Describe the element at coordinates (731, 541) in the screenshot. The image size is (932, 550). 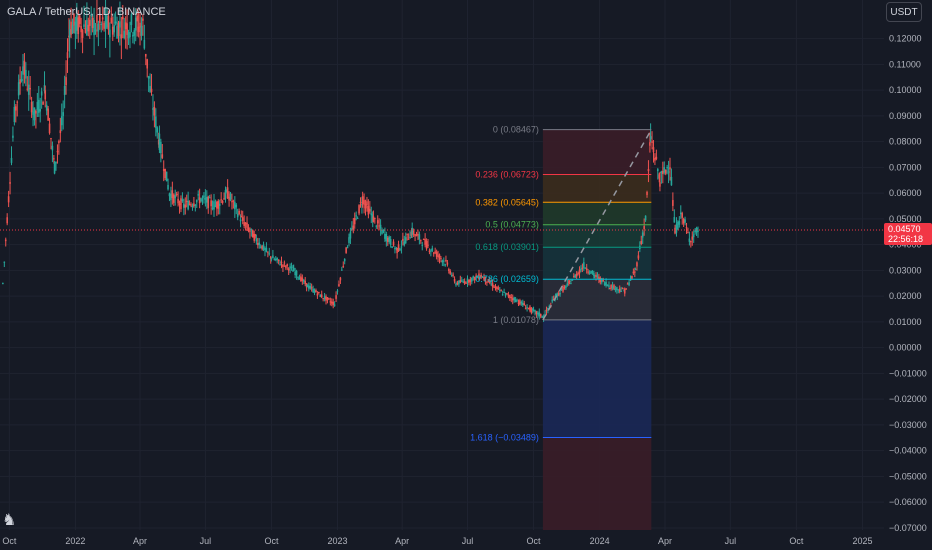
I see `x-axis-tick-label: Jul` at that location.